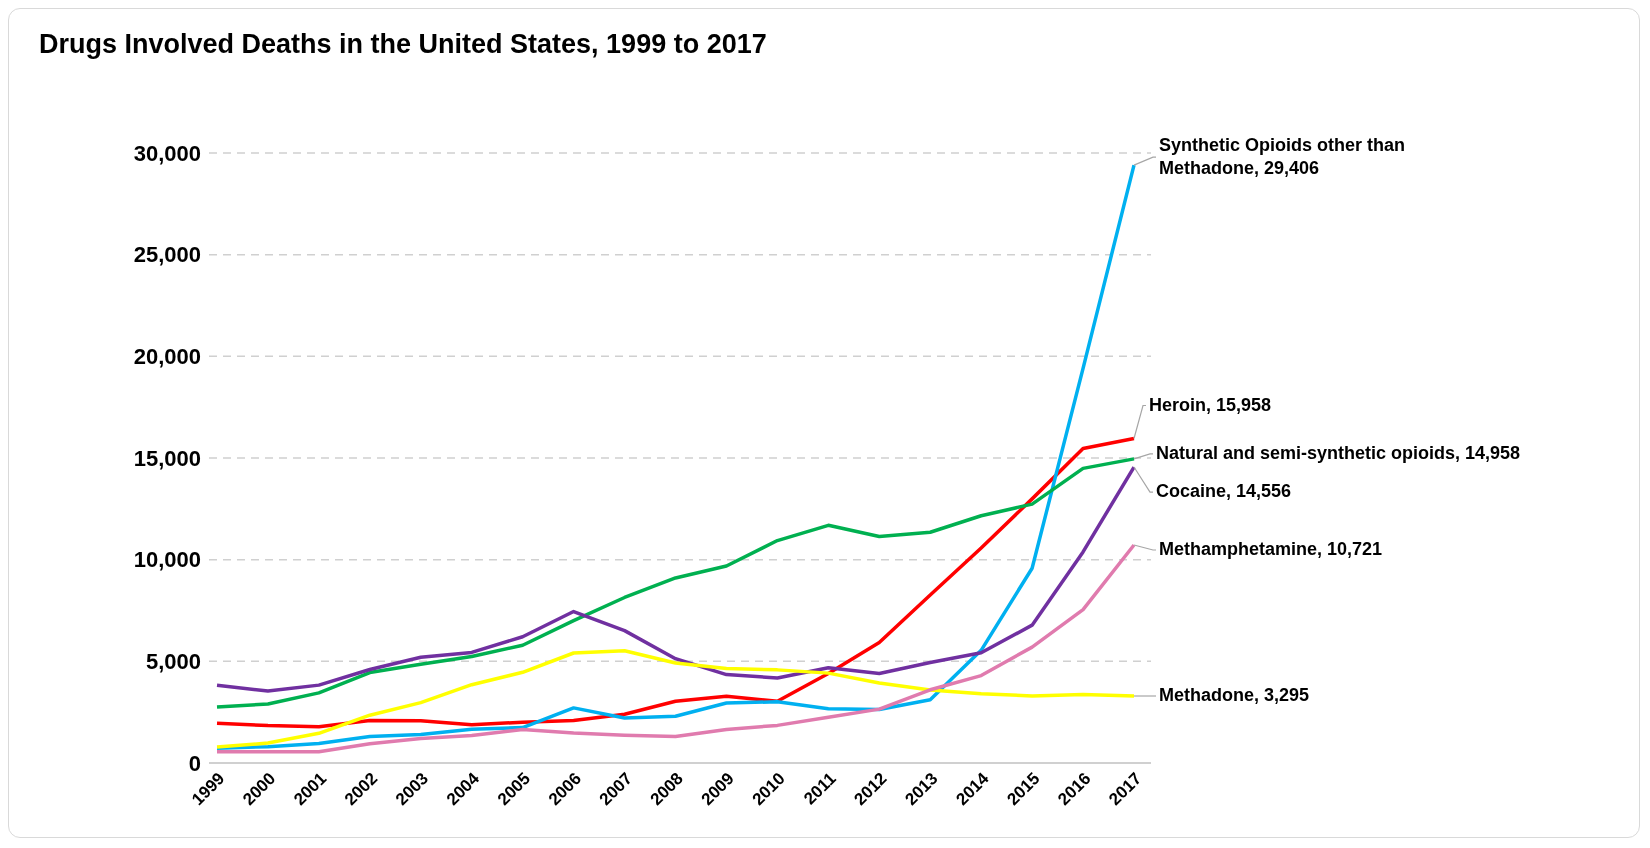 The image size is (1650, 848). Describe the element at coordinates (167, 357) in the screenshot. I see `y-tick-label: 20,000` at that location.